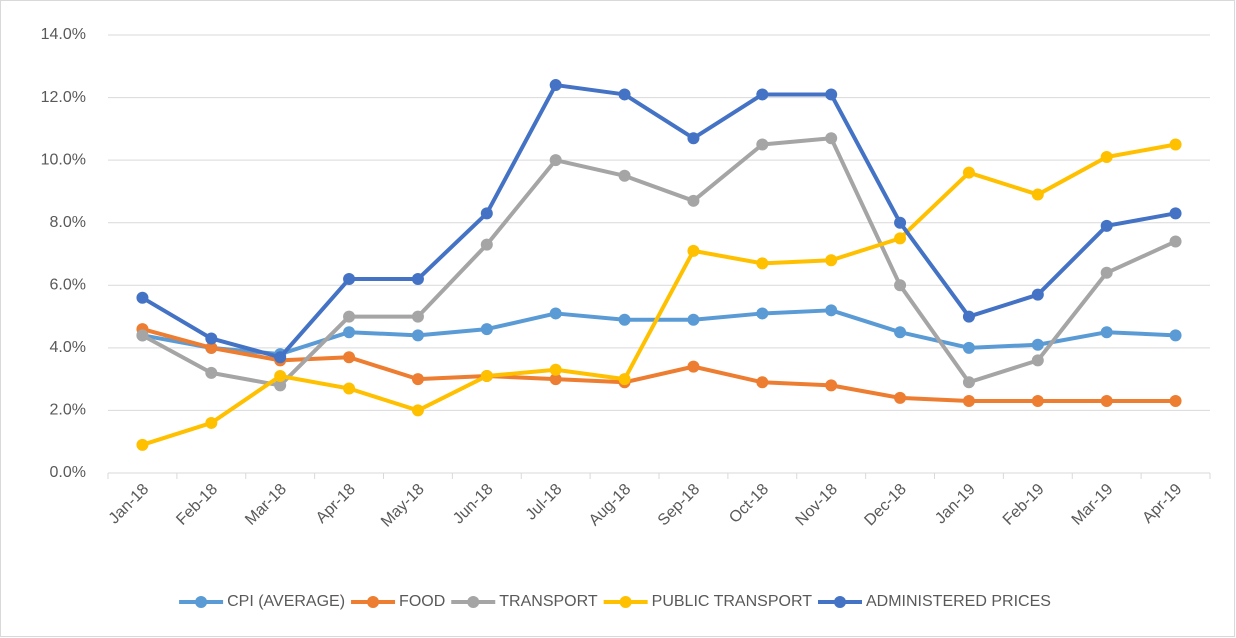 This screenshot has width=1236, height=638. I want to click on y-tick-label: 2.0%, so click(68, 410).